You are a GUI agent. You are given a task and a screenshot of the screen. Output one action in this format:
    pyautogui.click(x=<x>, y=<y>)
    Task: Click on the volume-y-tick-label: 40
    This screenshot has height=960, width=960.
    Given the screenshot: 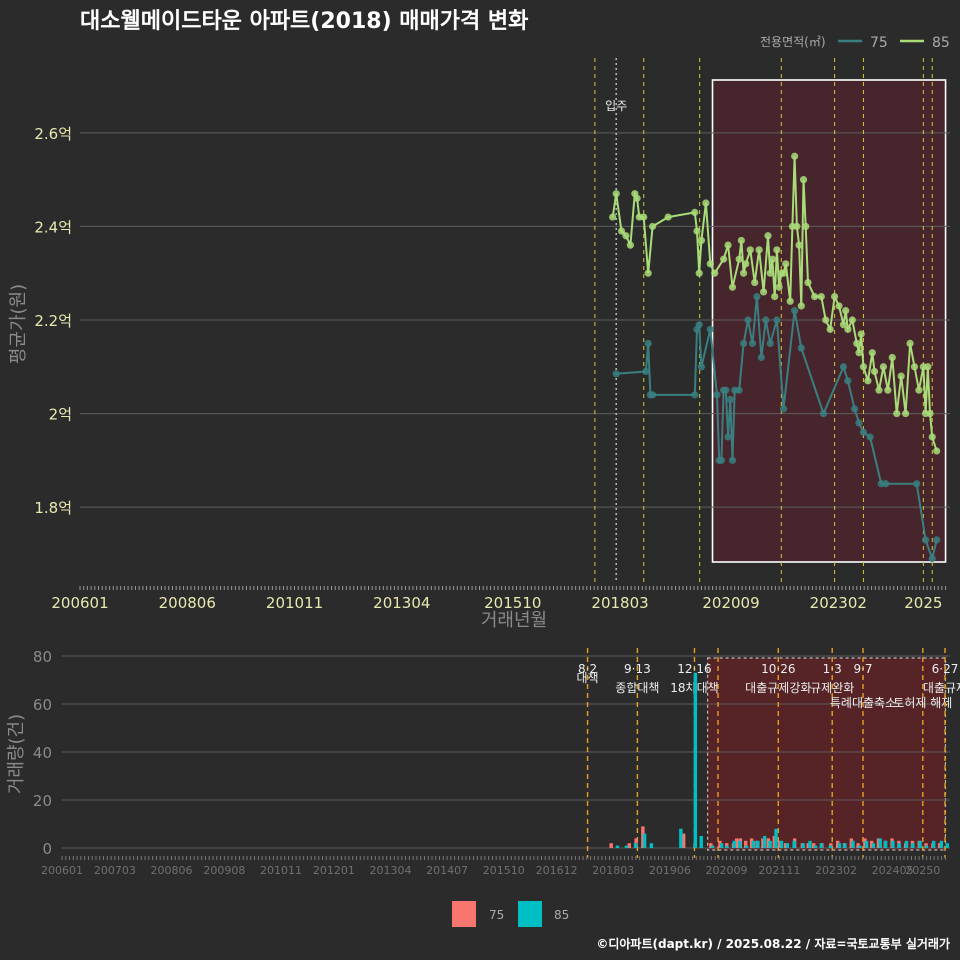 What is the action you would take?
    pyautogui.click(x=42, y=753)
    